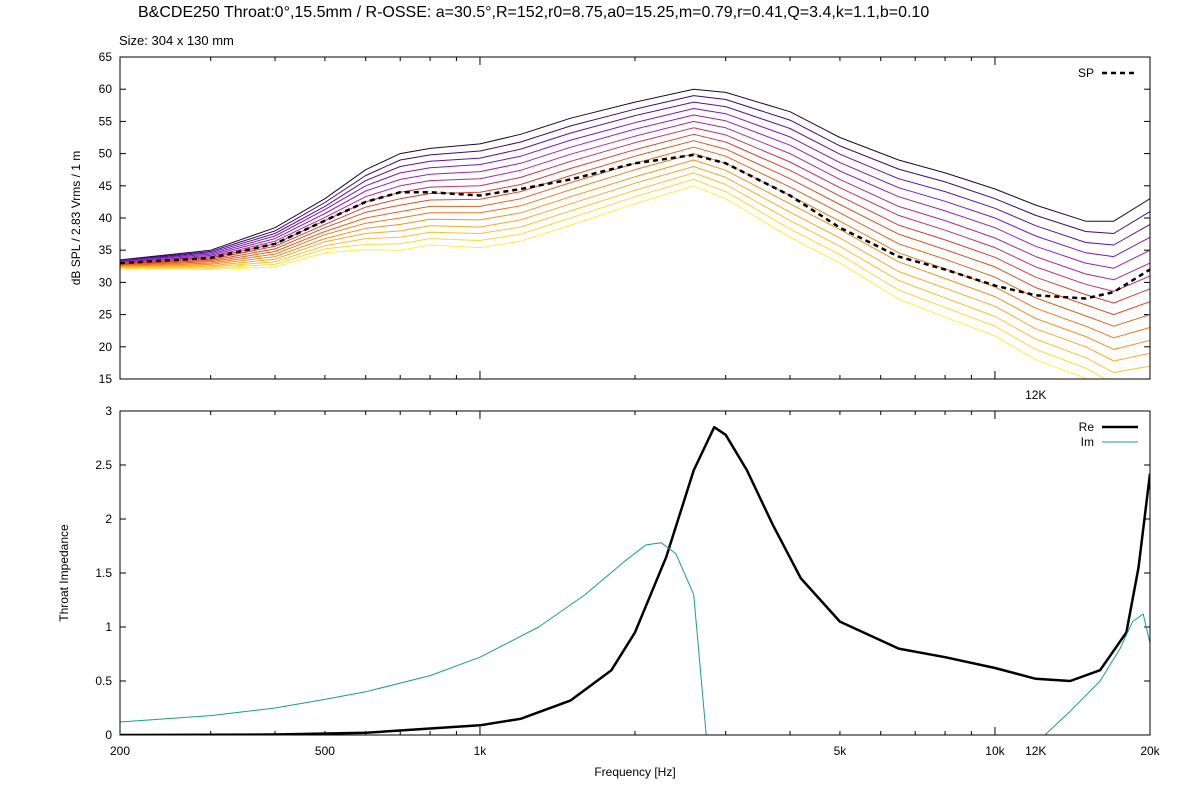  What do you see at coordinates (841, 751) in the screenshot?
I see `imp-xtick-label: 5k` at bounding box center [841, 751].